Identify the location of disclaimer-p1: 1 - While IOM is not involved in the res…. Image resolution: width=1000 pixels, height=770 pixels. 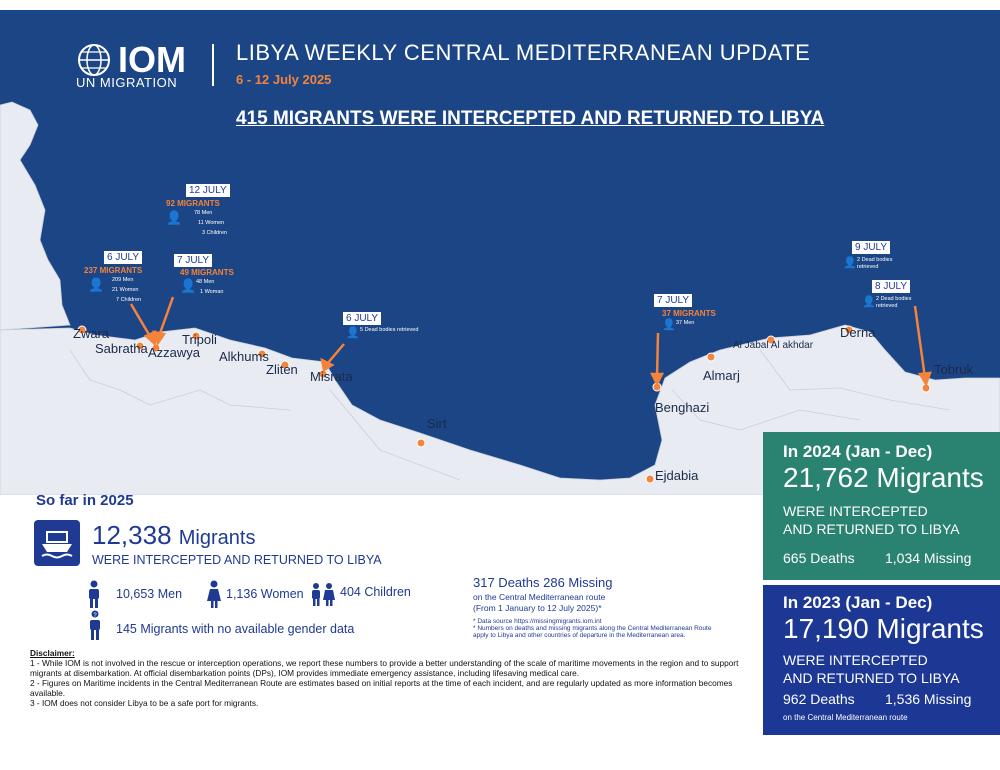
(384, 668).